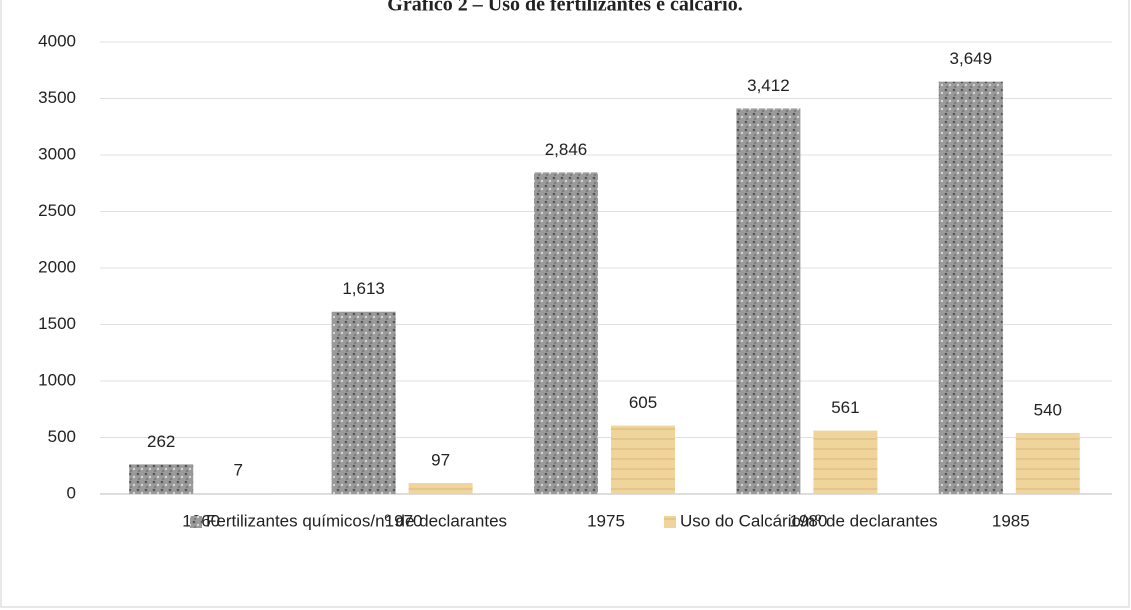 The width and height of the screenshot is (1131, 610). I want to click on data-label: 7, so click(237, 470).